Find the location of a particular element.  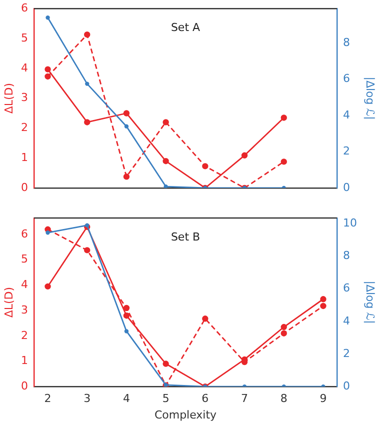

x-tick-label: 6 is located at coordinates (205, 399).